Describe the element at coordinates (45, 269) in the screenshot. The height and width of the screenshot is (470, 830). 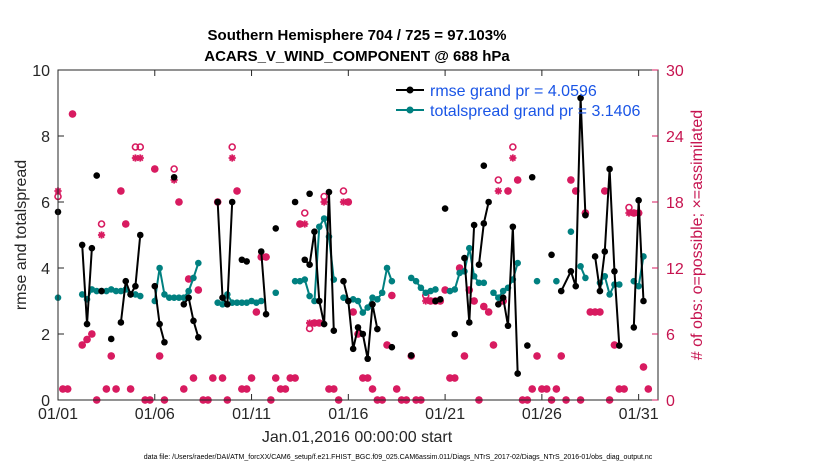
I see `y-tick-label: 4` at that location.